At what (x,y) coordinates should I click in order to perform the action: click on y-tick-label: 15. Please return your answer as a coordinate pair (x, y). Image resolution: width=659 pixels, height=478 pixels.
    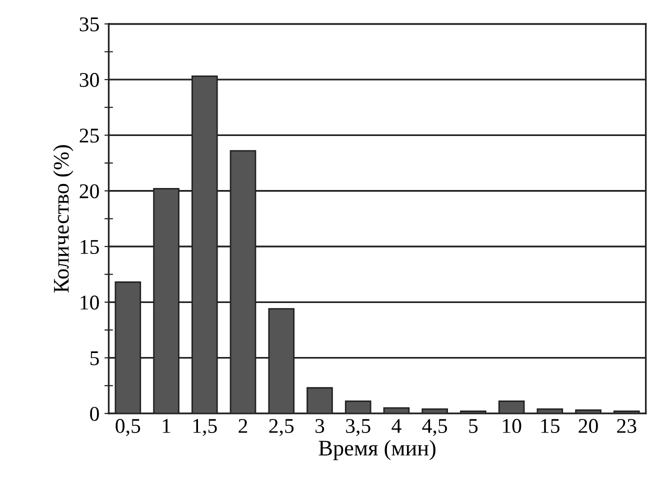
    Looking at the image, I should click on (89, 247).